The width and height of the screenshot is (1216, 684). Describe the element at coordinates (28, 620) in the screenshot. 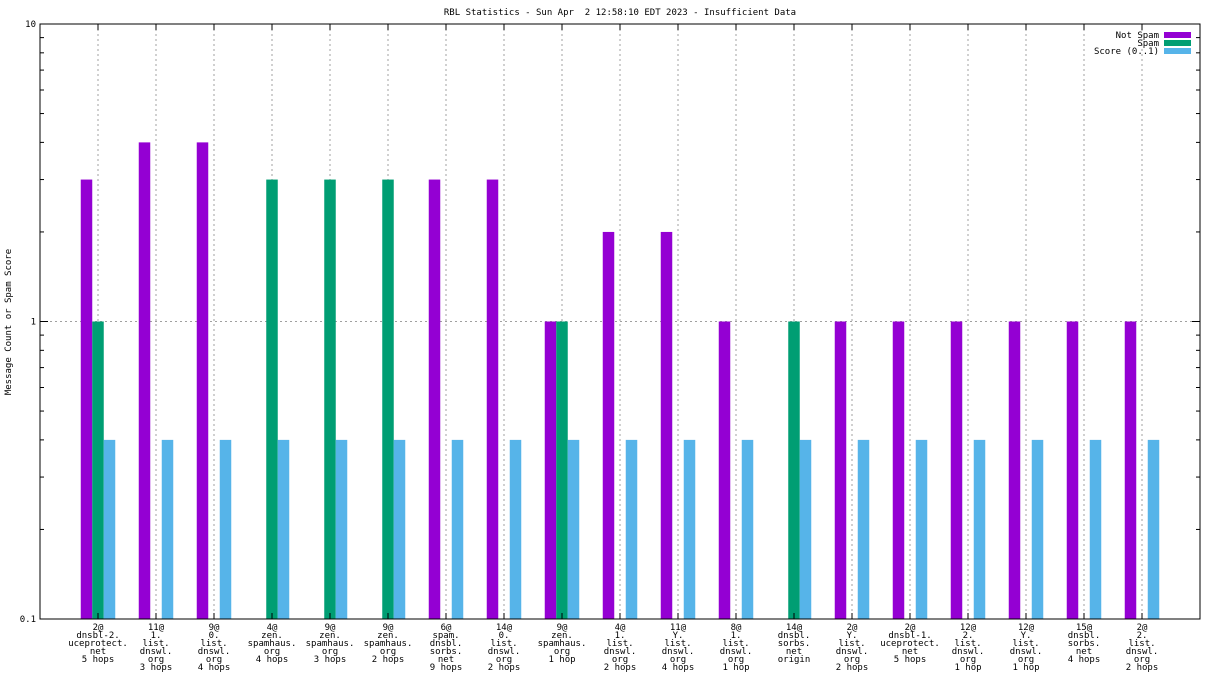

I see `y-tick-label: 0.1` at that location.